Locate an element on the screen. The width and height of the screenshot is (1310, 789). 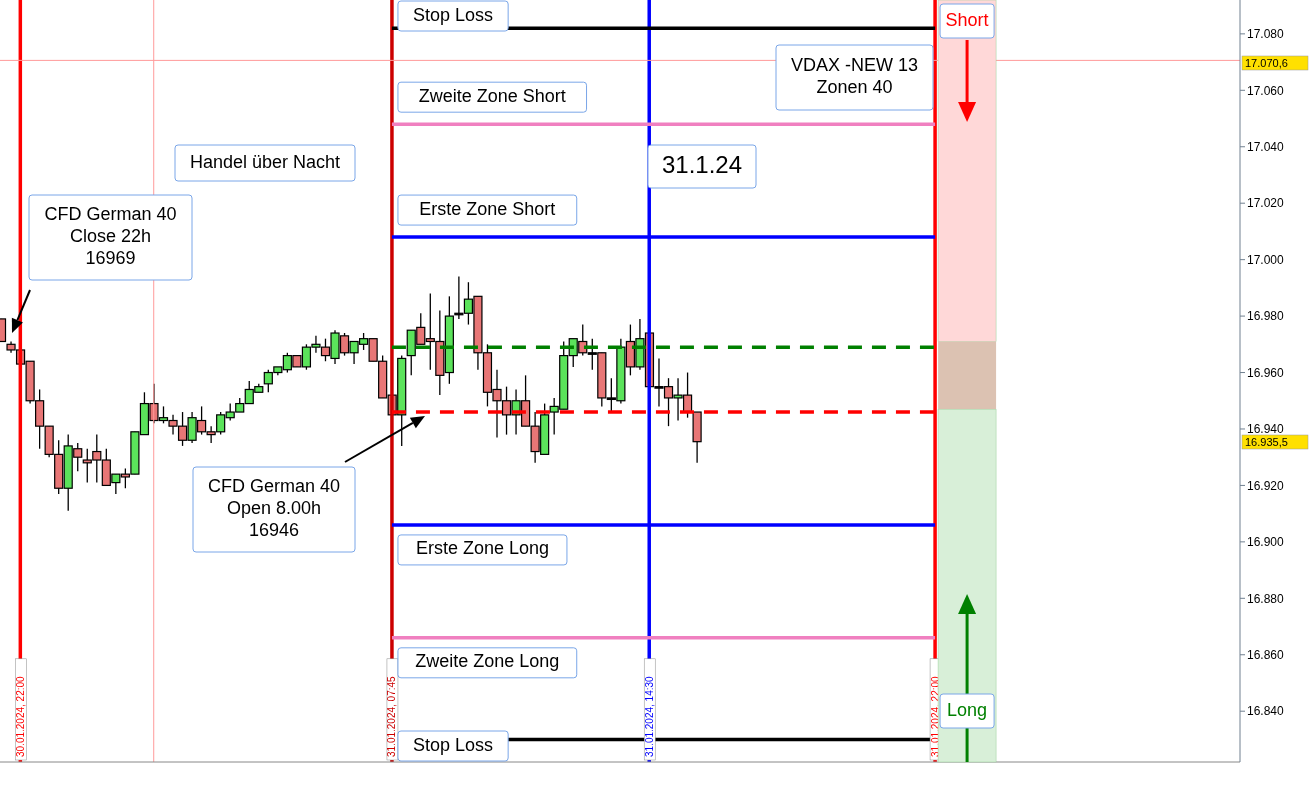
annotation: VDAX -NEW 13 Zonen 40 is located at coordinates (854, 76).